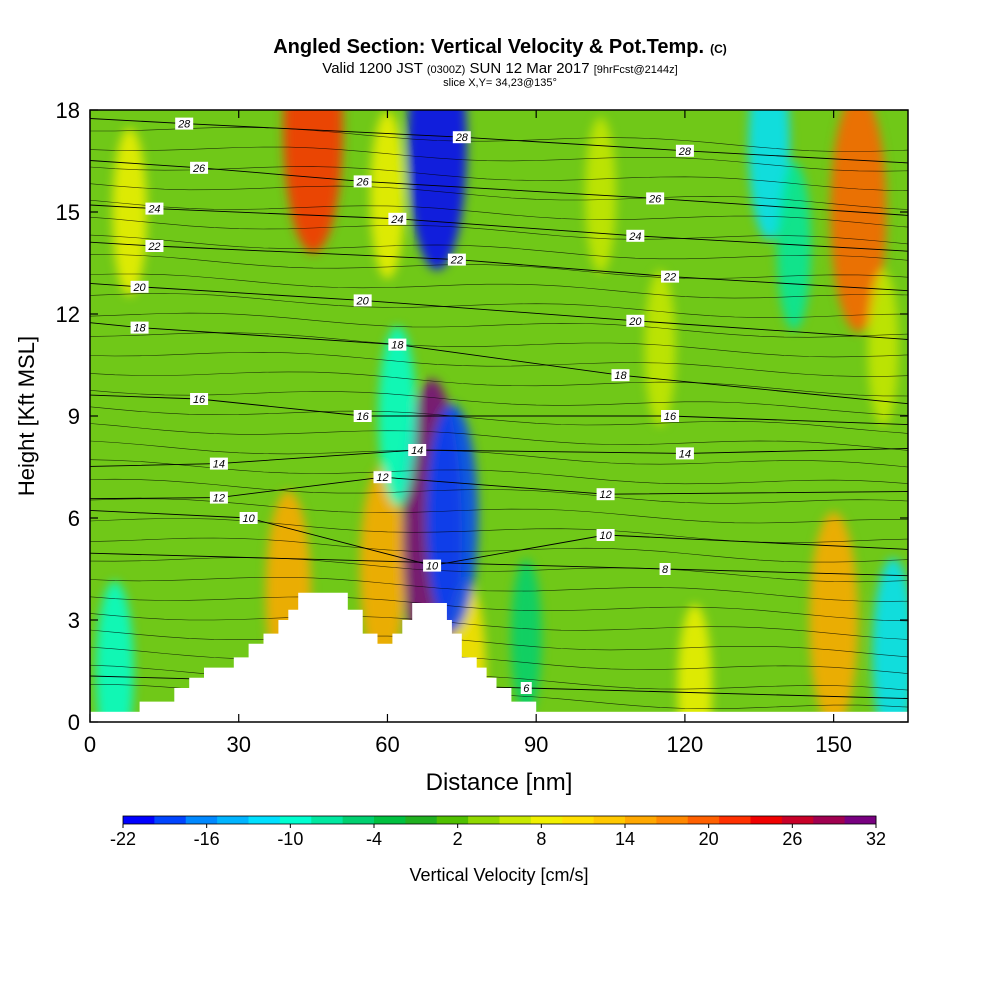  Describe the element at coordinates (635, 321) in the screenshot. I see `isentrope-label: 20` at that location.